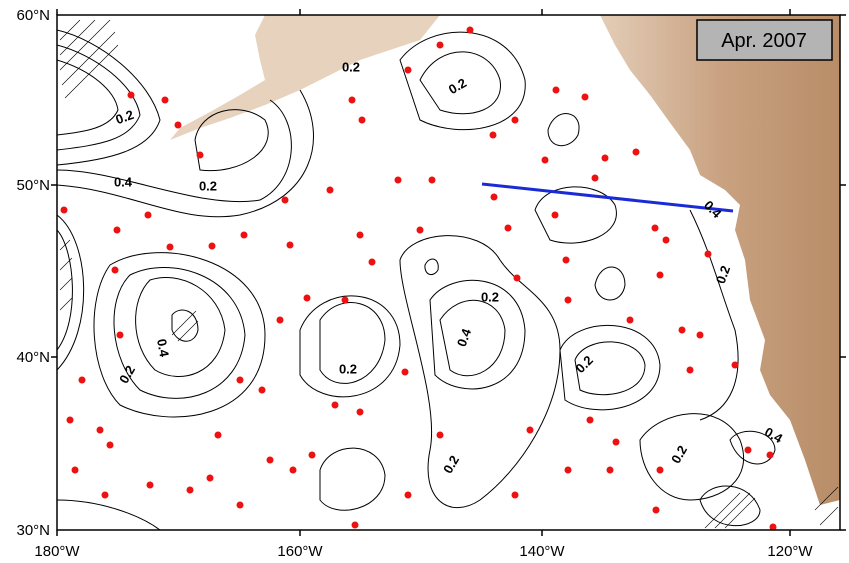  Describe the element at coordinates (607, 197) in the screenshot. I see `section-line` at that location.